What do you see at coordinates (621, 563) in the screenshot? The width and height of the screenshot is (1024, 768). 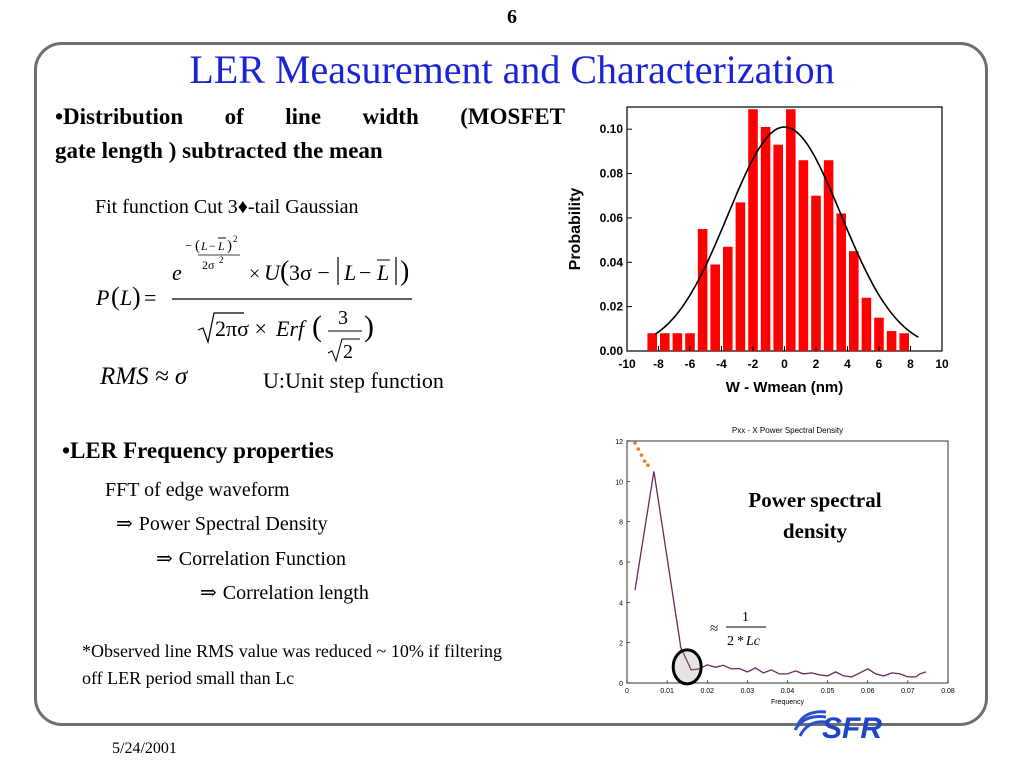 I see `y-tick-label: 6` at bounding box center [621, 563].